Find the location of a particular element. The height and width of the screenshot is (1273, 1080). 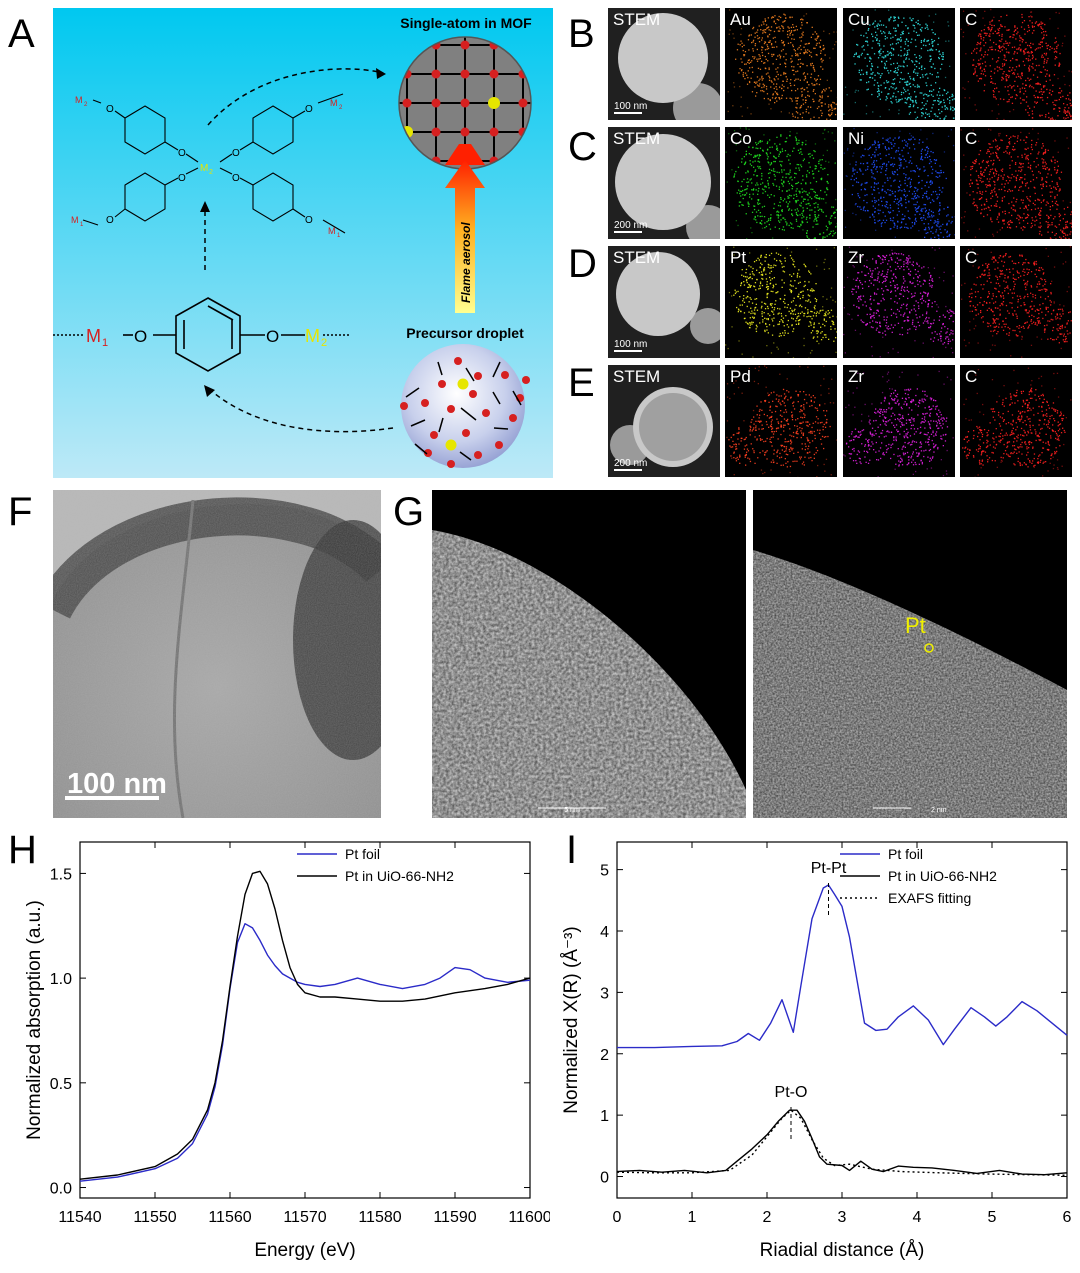

y-axis-label: Normalized X(R) (Å⁻³) is located at coordinates (571, 1019).